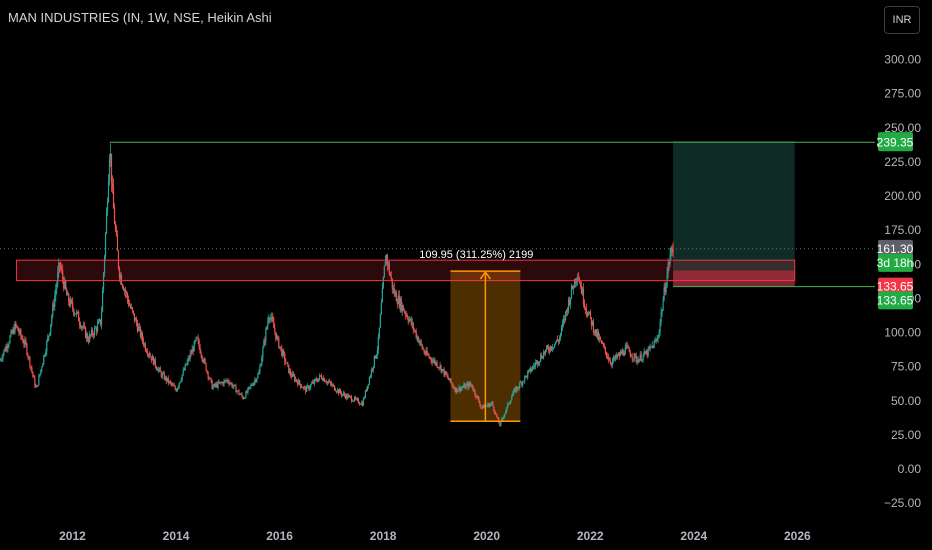 The width and height of the screenshot is (932, 550). I want to click on price-tag-label: 239.35, so click(895, 142).